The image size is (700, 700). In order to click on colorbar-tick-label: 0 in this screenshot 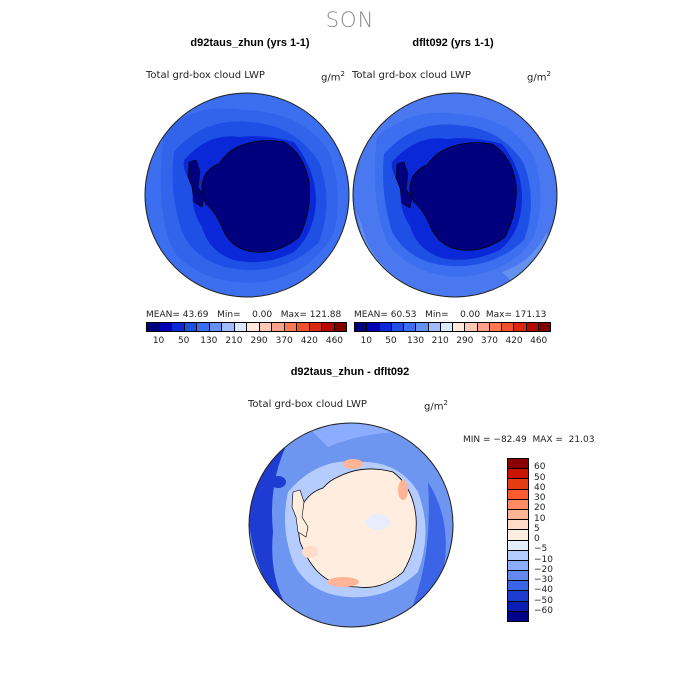, I will do `click(537, 539)`.